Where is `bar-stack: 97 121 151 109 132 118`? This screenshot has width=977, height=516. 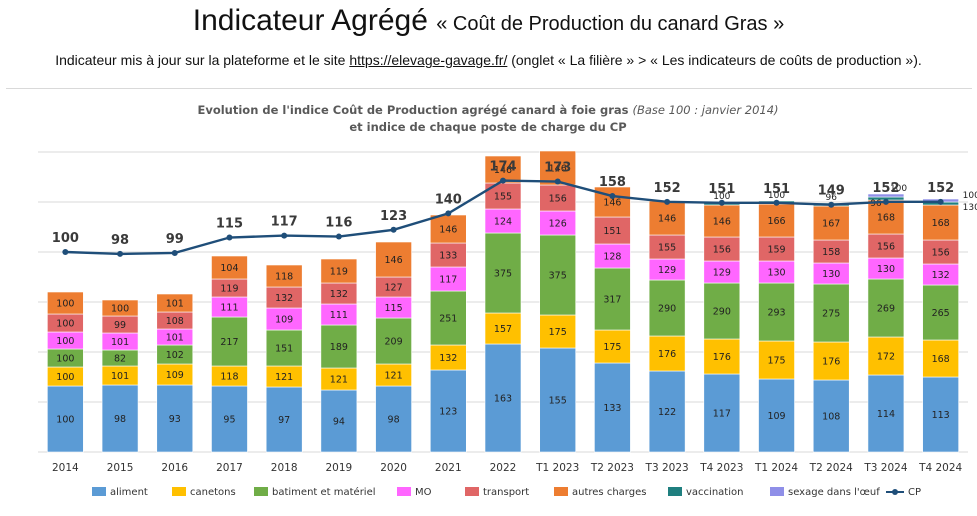 bar-stack: 97 121 151 109 132 118 is located at coordinates (284, 358).